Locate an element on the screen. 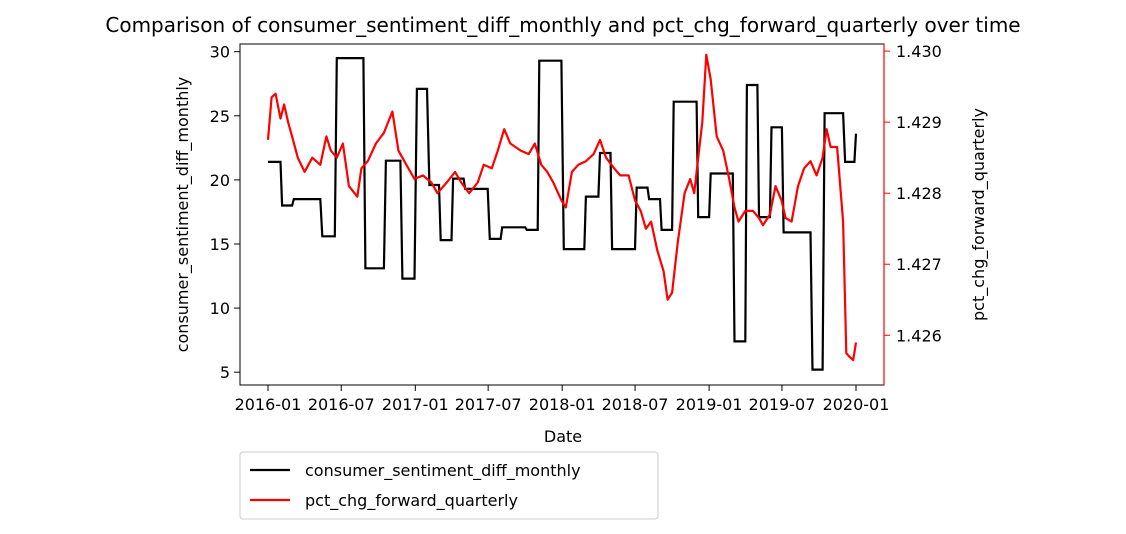 Image resolution: width=1126 pixels, height=534 pixels. x-tick-label: 2020-01 is located at coordinates (856, 404).